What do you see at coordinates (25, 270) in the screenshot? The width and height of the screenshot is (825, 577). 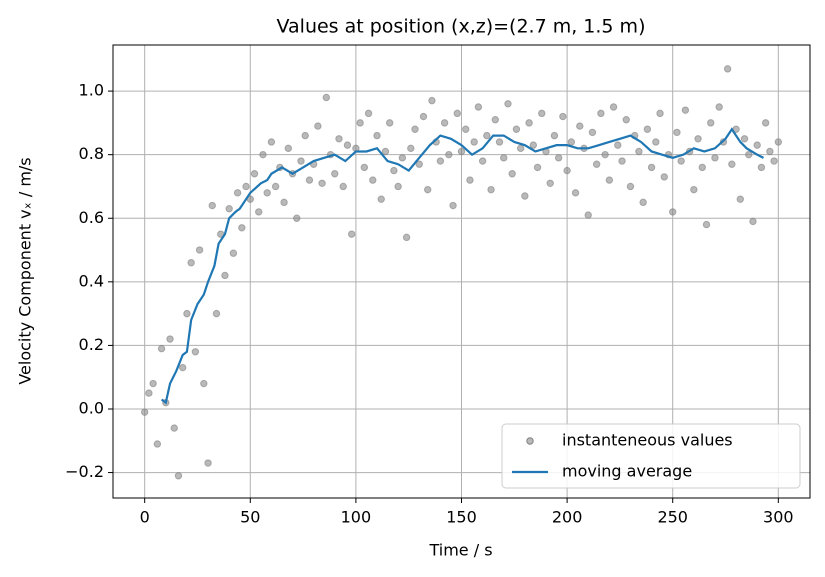 I see `y-axis-label: Velocity Component vₓ / m/s` at bounding box center [25, 270].